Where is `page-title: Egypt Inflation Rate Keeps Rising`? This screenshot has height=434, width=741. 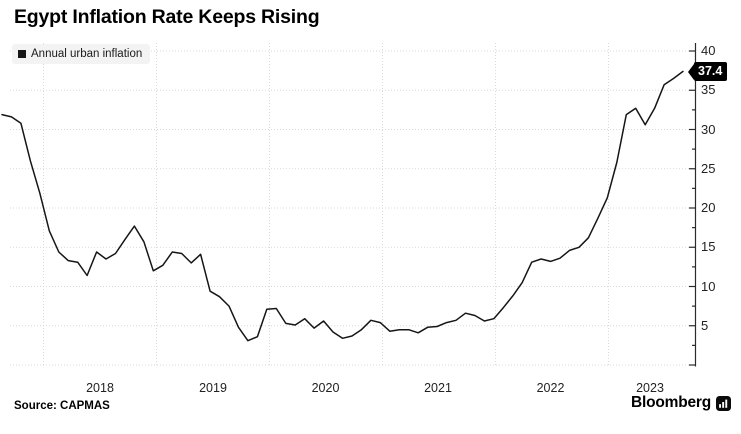 page-title: Egypt Inflation Rate Keeps Rising is located at coordinates (167, 17).